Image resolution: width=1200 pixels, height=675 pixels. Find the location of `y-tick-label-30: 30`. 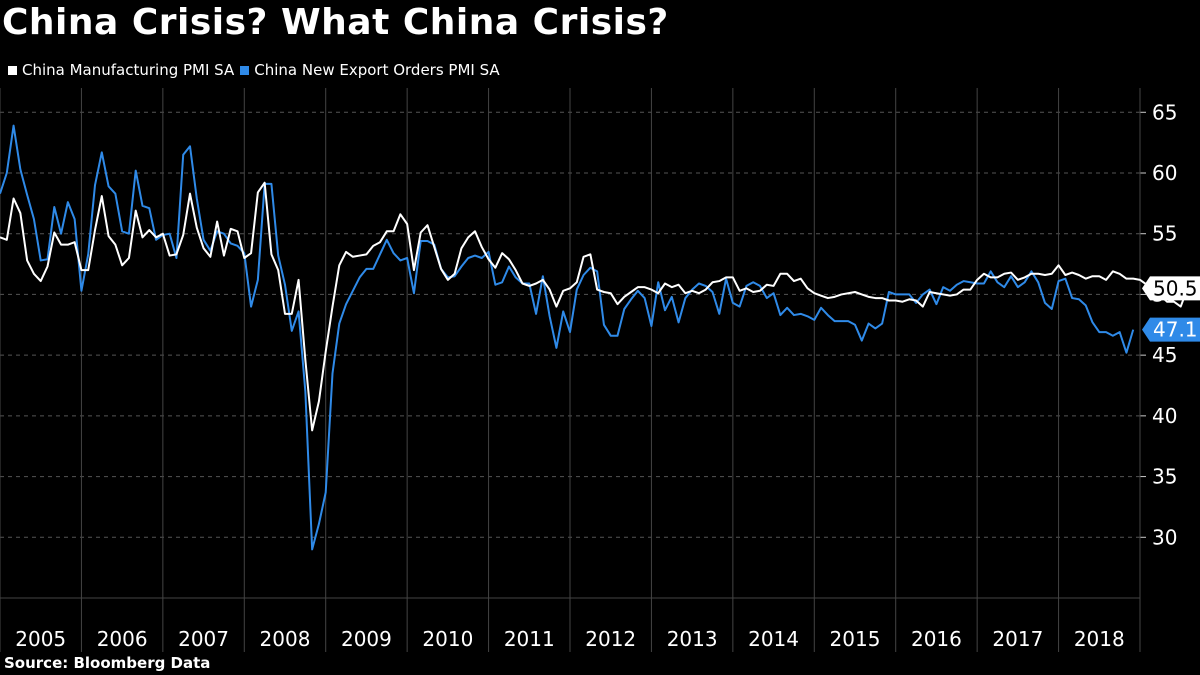

y-tick-label-30: 30 is located at coordinates (1164, 537).